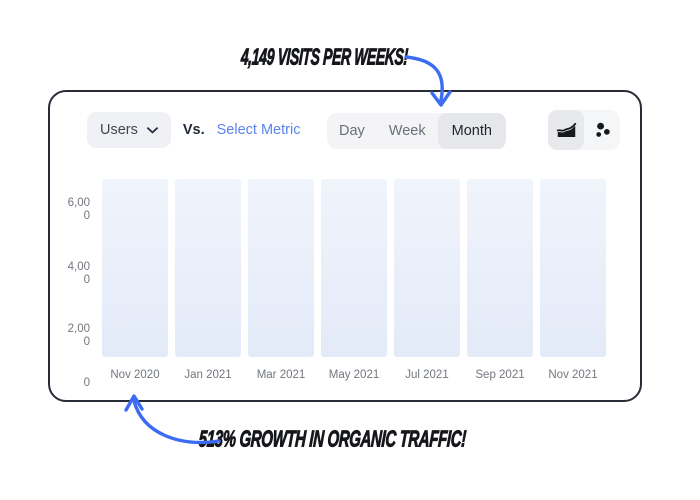 The image size is (700, 500). I want to click on y-axis-label: 4,000, so click(78, 273).